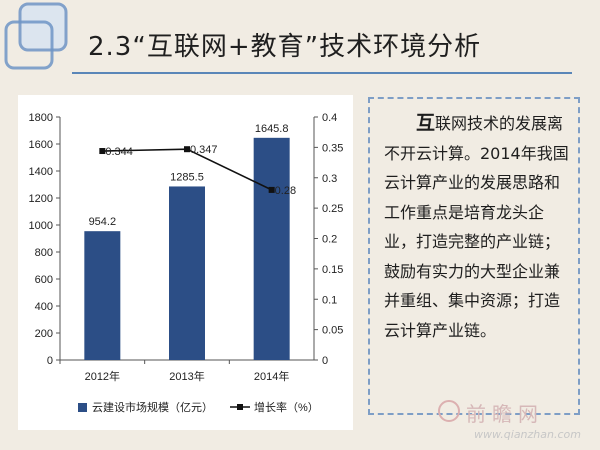 The image size is (600, 450). What do you see at coordinates (44, 334) in the screenshot?
I see `left-axis-tick-label: 200` at bounding box center [44, 334].